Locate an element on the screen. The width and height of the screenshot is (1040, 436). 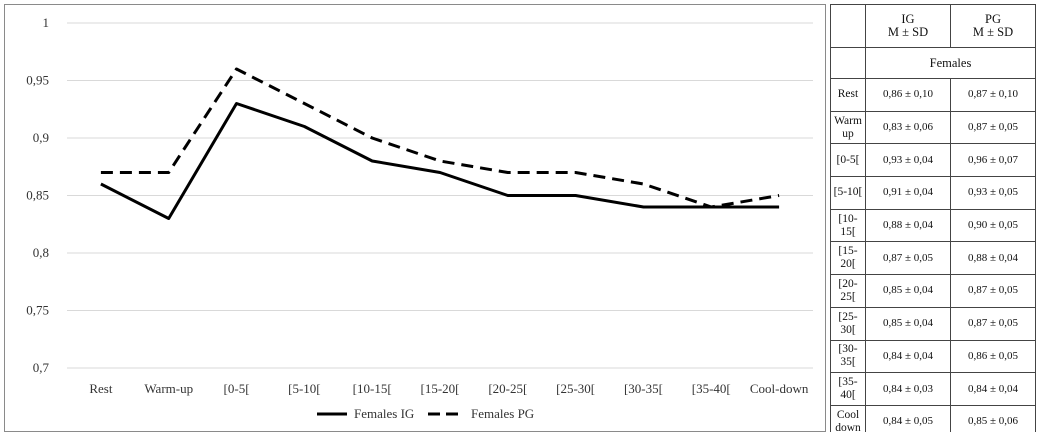
y-tick-label: 1 is located at coordinates (46, 22).